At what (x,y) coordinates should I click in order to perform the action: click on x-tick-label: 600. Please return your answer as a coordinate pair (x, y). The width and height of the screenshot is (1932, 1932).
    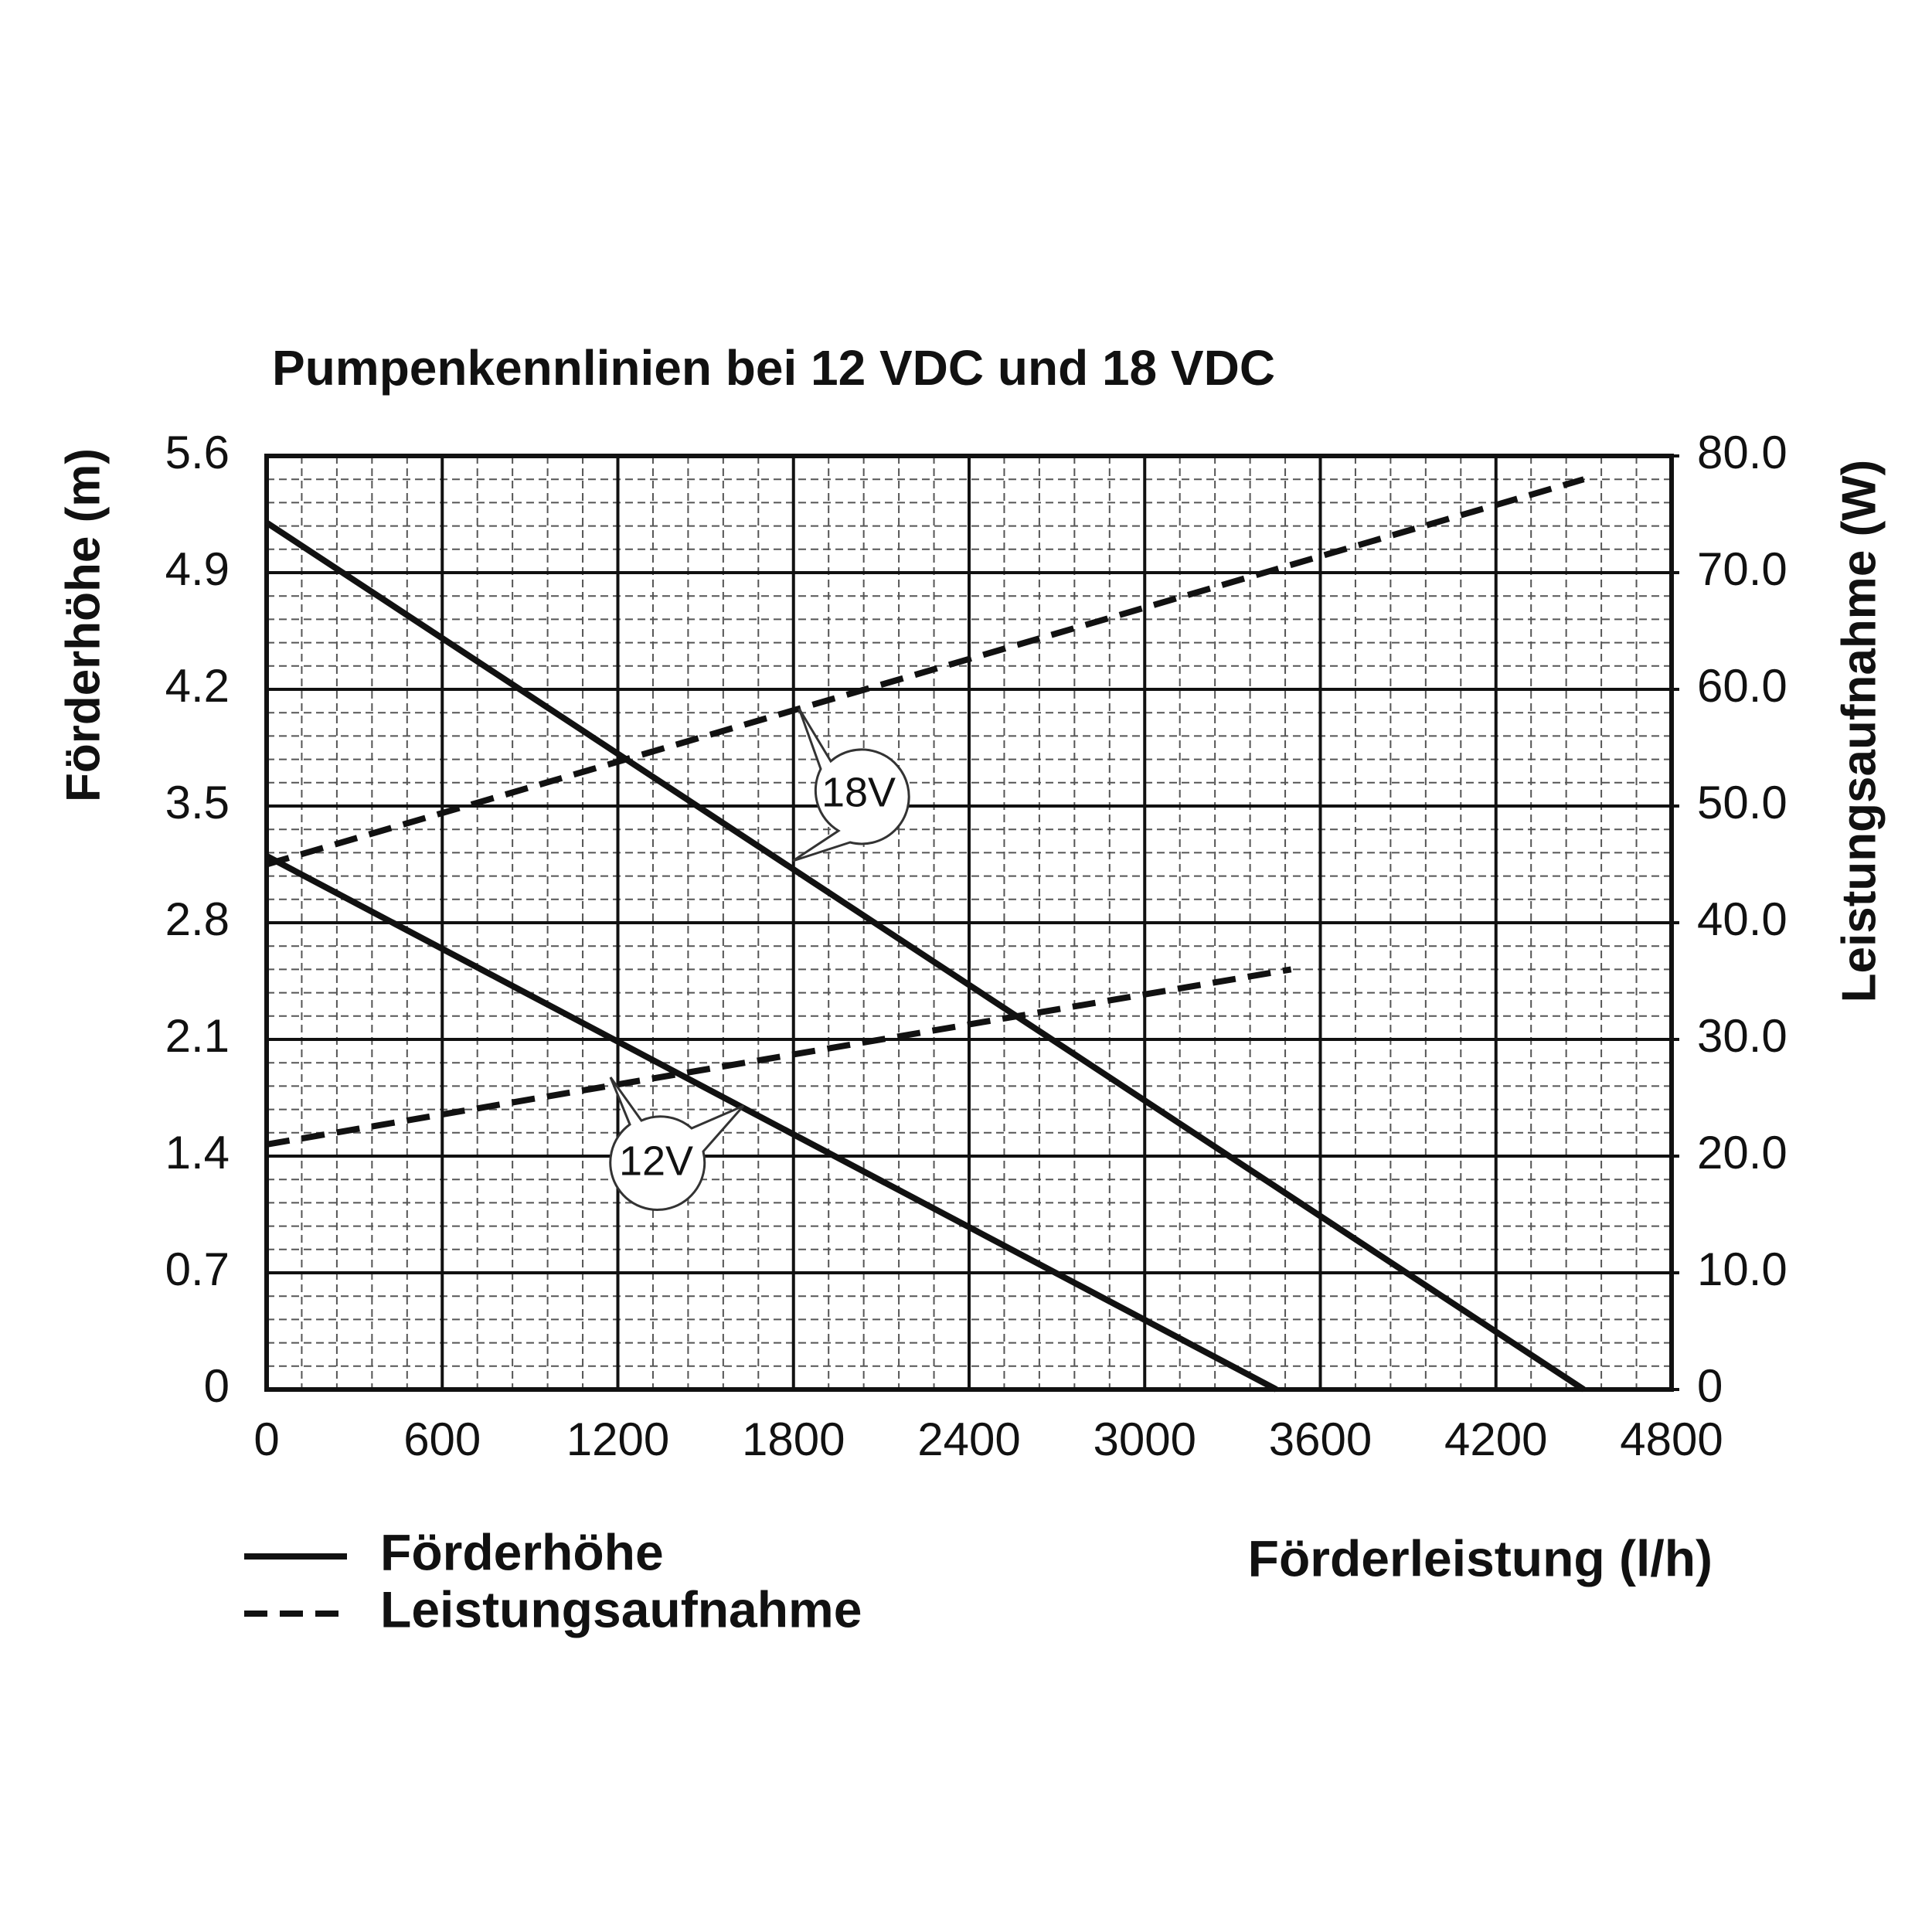
    Looking at the image, I should click on (442, 1439).